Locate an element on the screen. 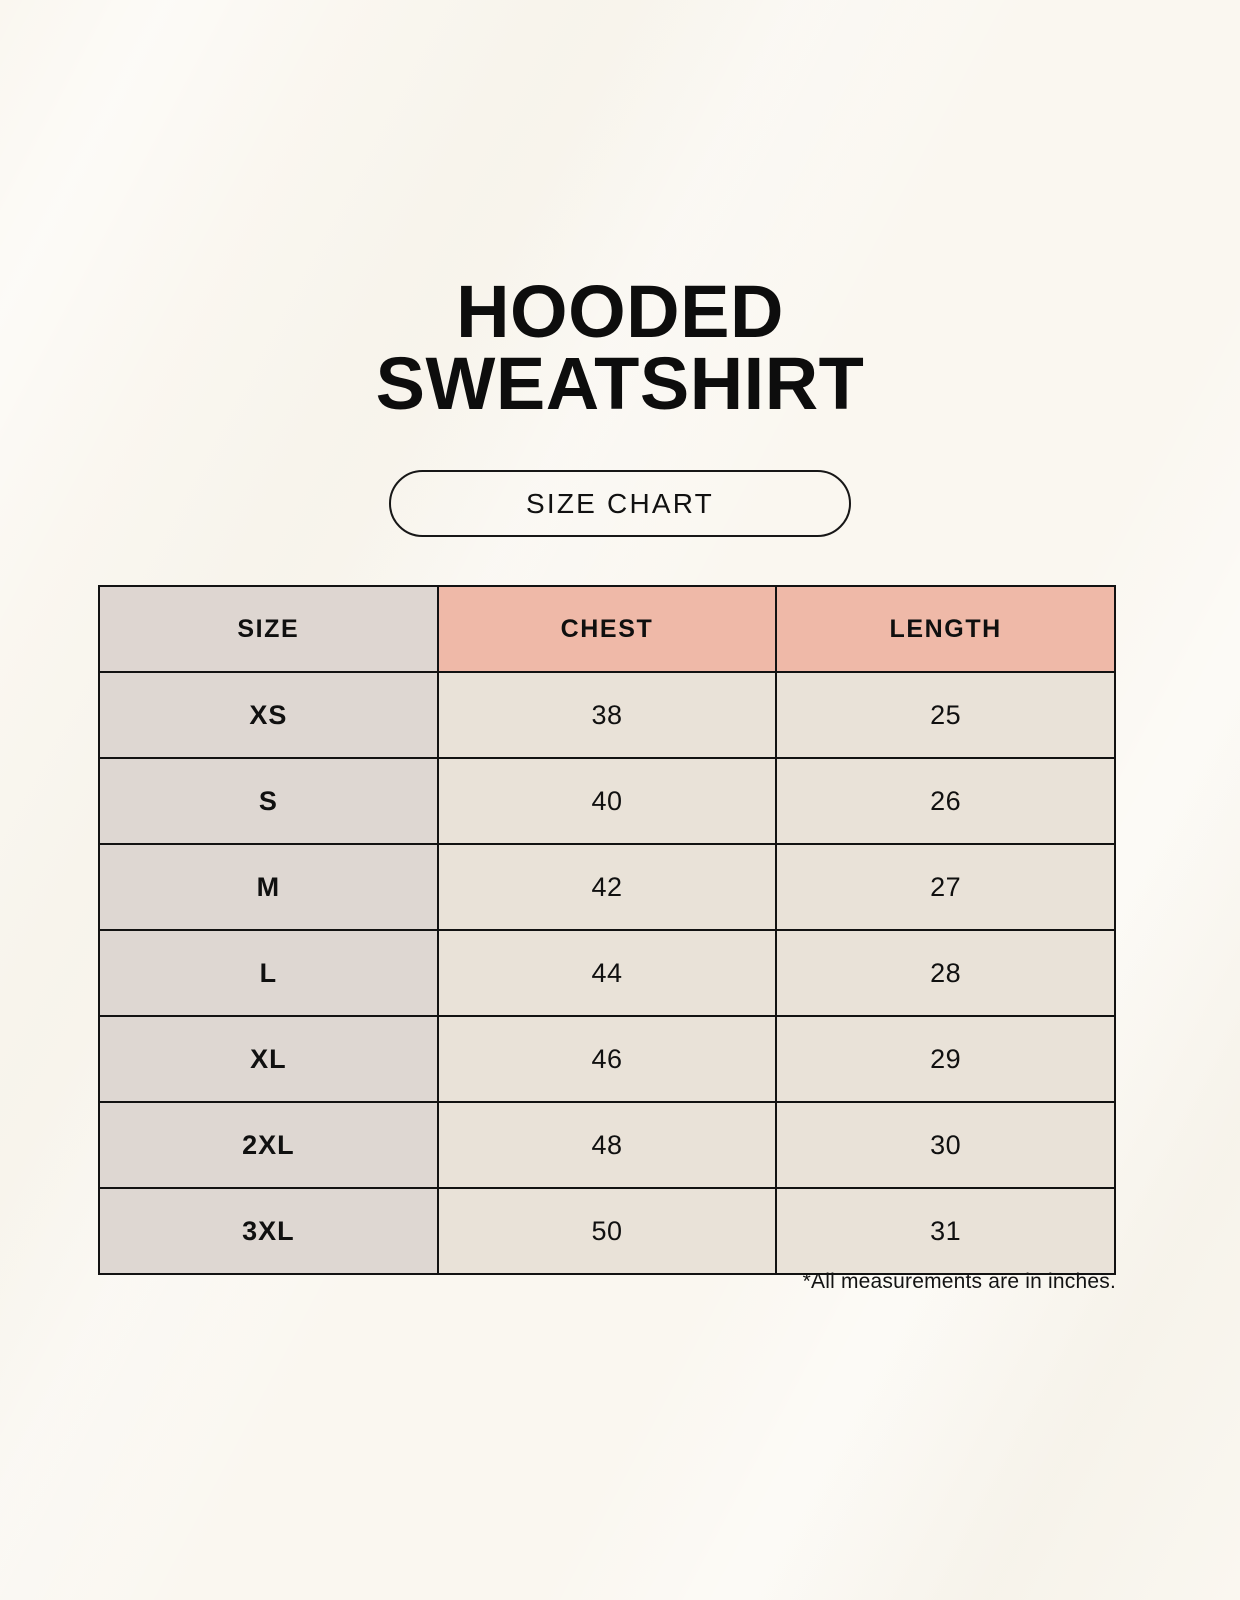 The image size is (1240, 1600). cell-size-value: 3XL is located at coordinates (268, 1230).